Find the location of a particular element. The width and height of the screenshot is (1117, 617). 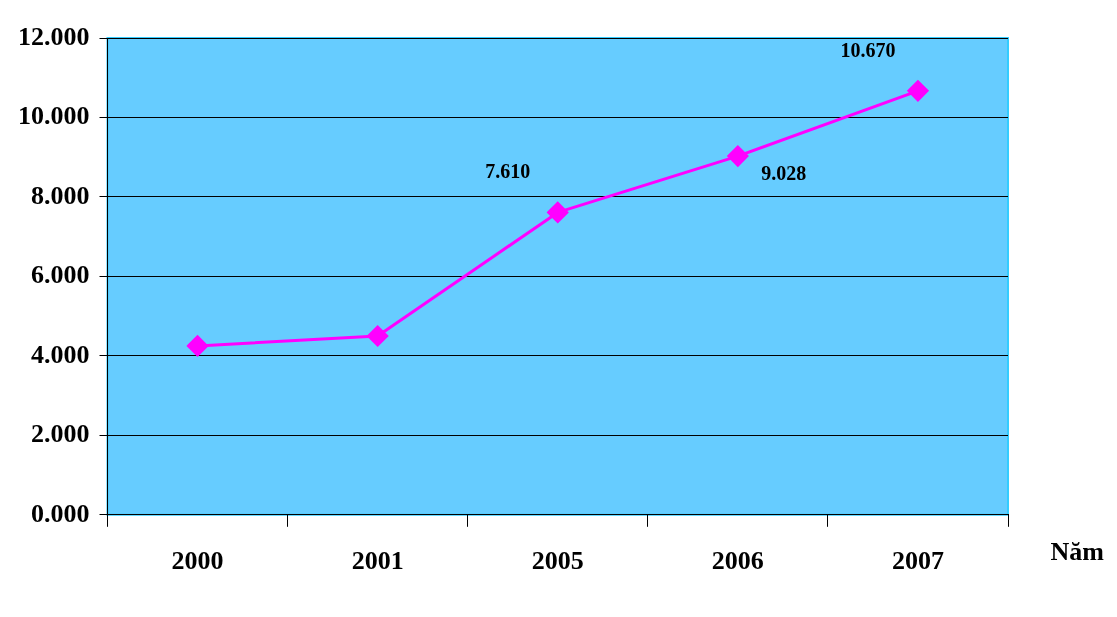

y-tick-label: 4.000 is located at coordinates (60, 354).